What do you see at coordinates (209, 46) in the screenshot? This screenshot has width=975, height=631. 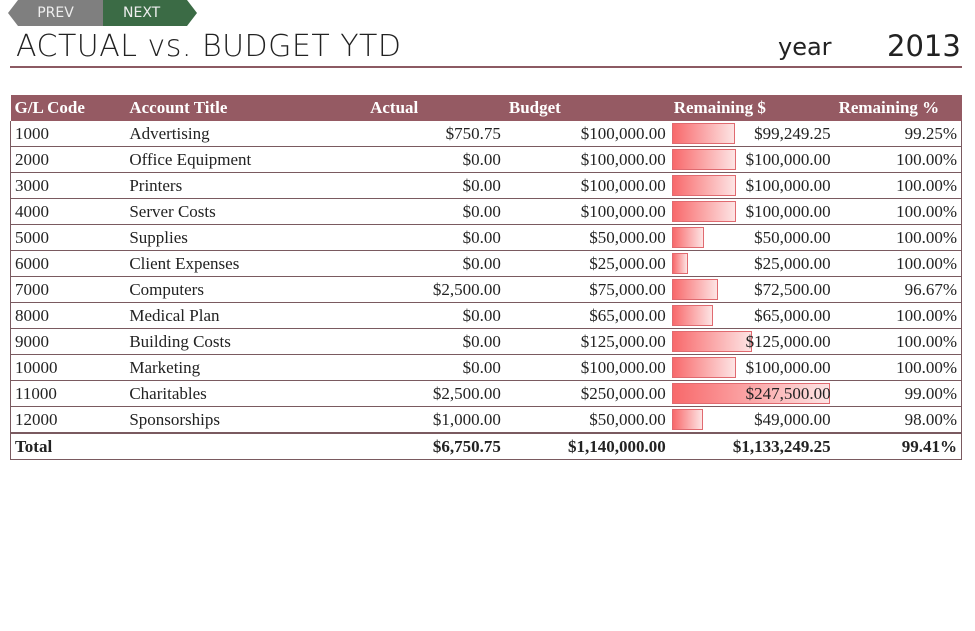 I see `page-title: ACTUAL vs. BUDGET YTD` at bounding box center [209, 46].